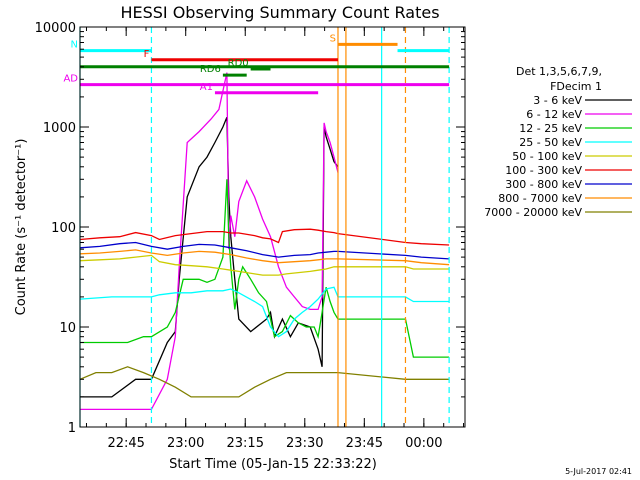 This screenshot has width=640, height=480. I want to click on flag-label-ad: AD, so click(70, 79).